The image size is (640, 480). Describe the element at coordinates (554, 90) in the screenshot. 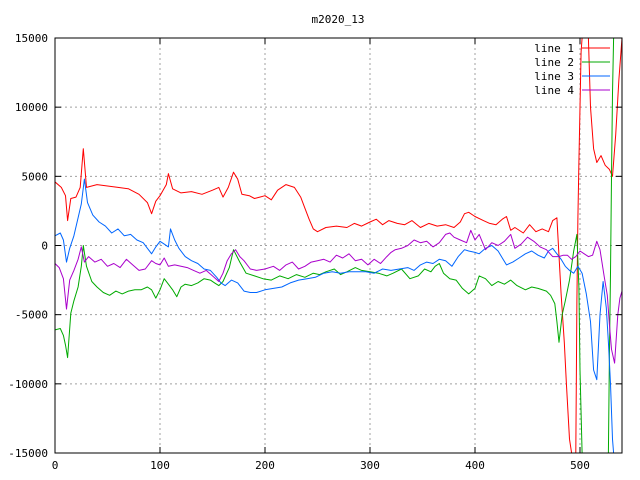

I see `legend-label-4: line 4` at that location.